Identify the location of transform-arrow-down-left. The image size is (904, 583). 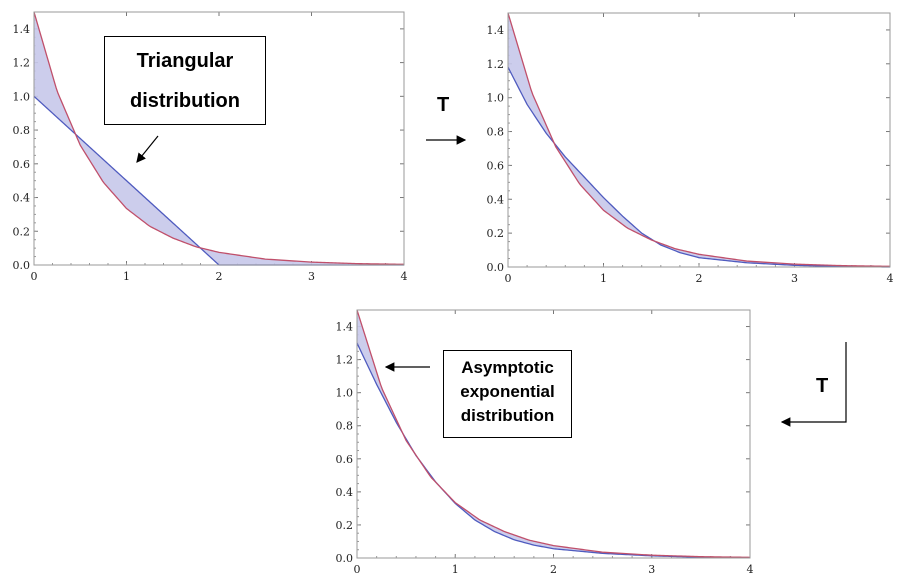
(813, 384).